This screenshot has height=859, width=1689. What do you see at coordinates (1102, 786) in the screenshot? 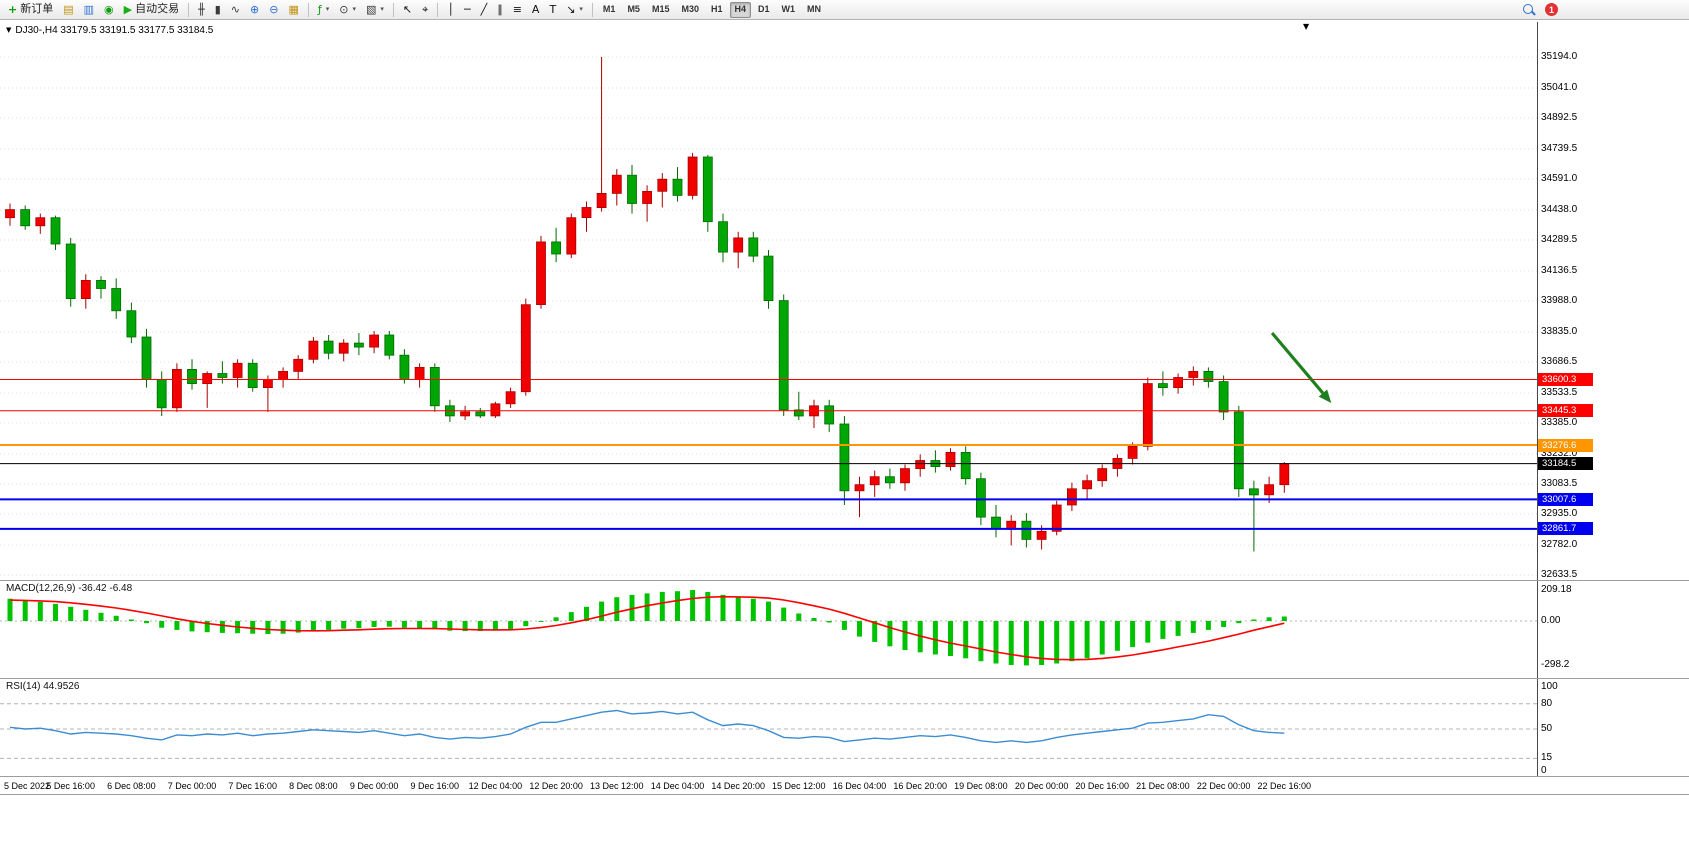
I see `time-axis-label: 20 Dec 16:00` at bounding box center [1102, 786].